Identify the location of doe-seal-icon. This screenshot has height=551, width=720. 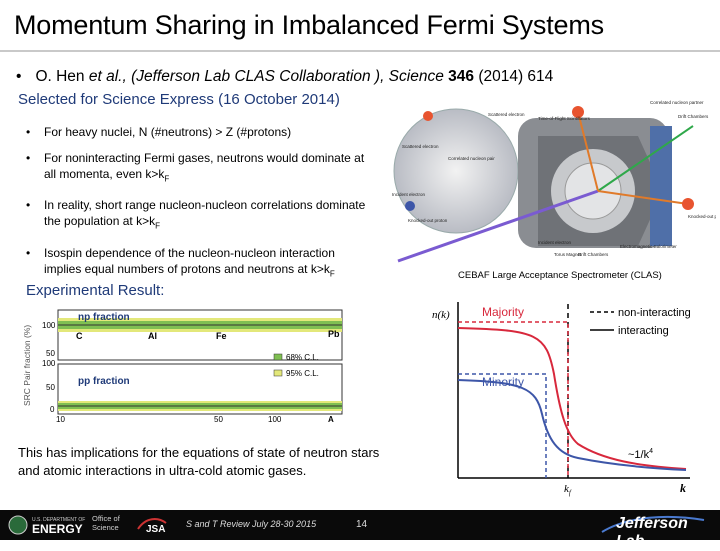
(18, 525).